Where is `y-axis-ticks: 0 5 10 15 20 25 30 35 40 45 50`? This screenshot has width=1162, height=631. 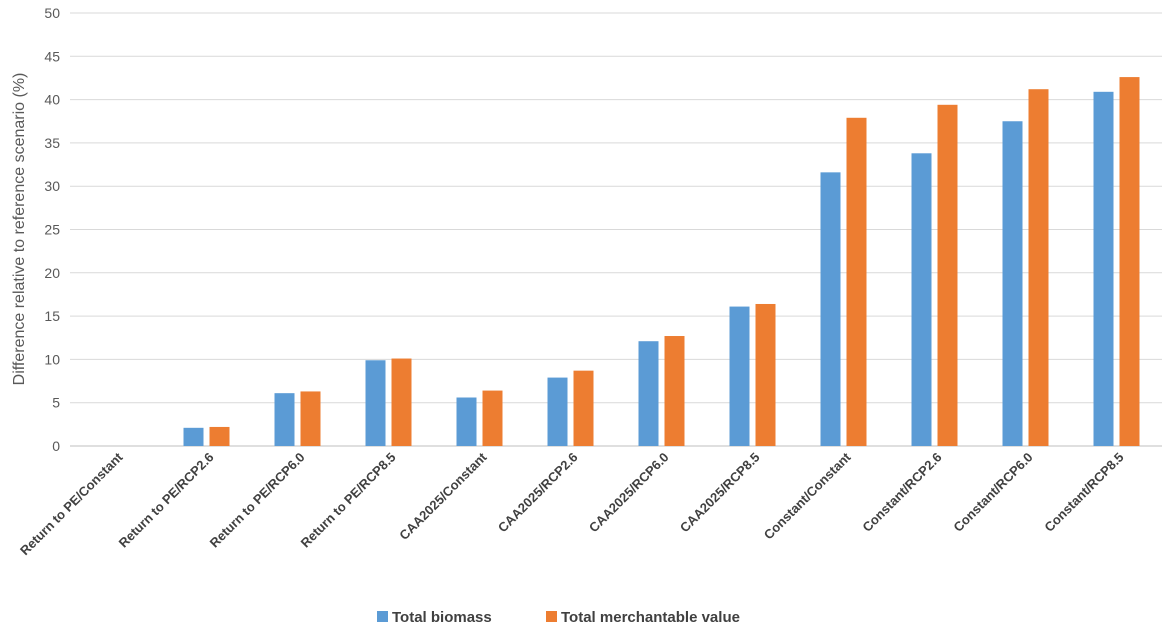 y-axis-ticks: 0 5 10 15 20 25 30 35 40 45 50 is located at coordinates (52, 229).